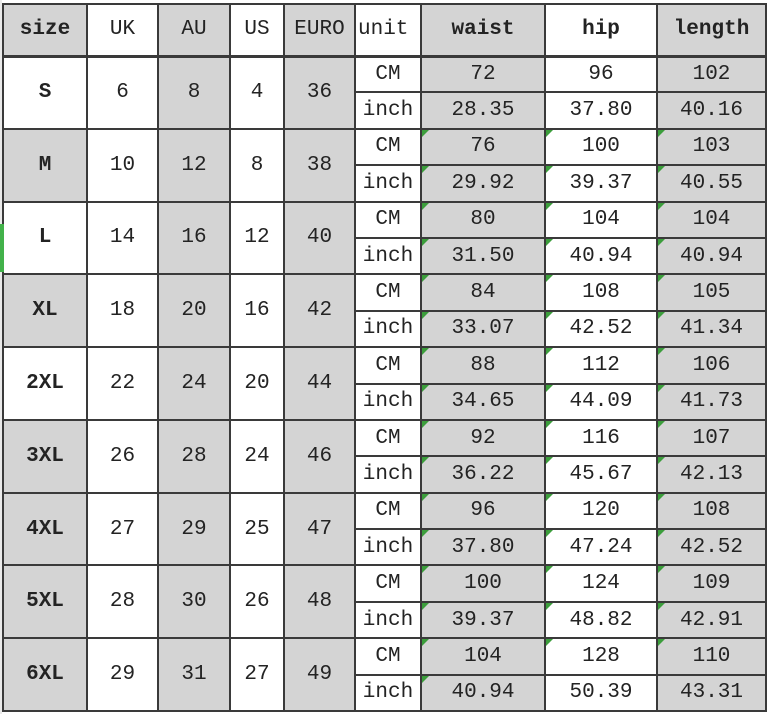 The image size is (769, 714). I want to click on au-cell: 28, so click(194, 456).